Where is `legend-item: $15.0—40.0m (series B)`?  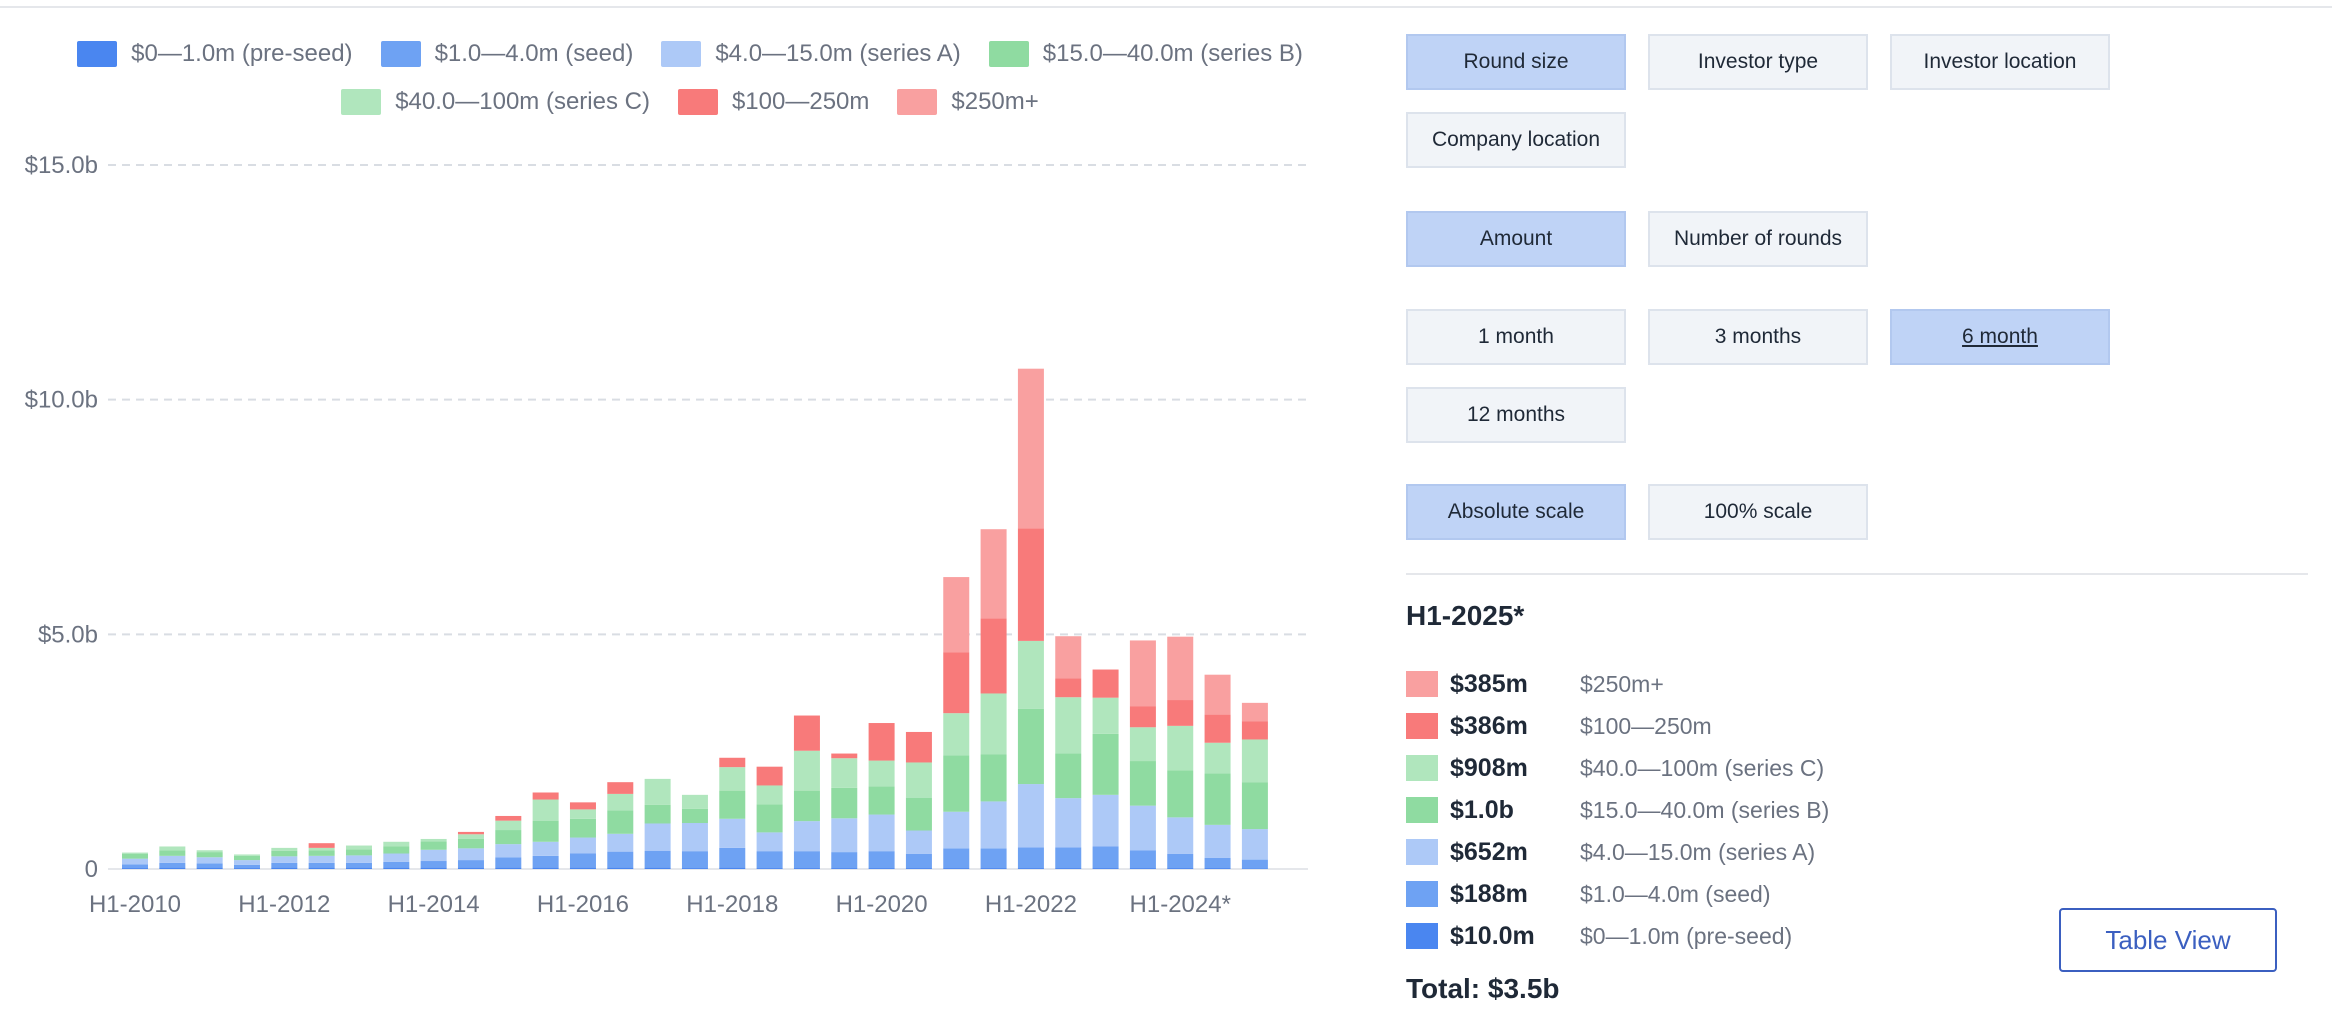 legend-item: $15.0—40.0m (series B) is located at coordinates (1145, 54).